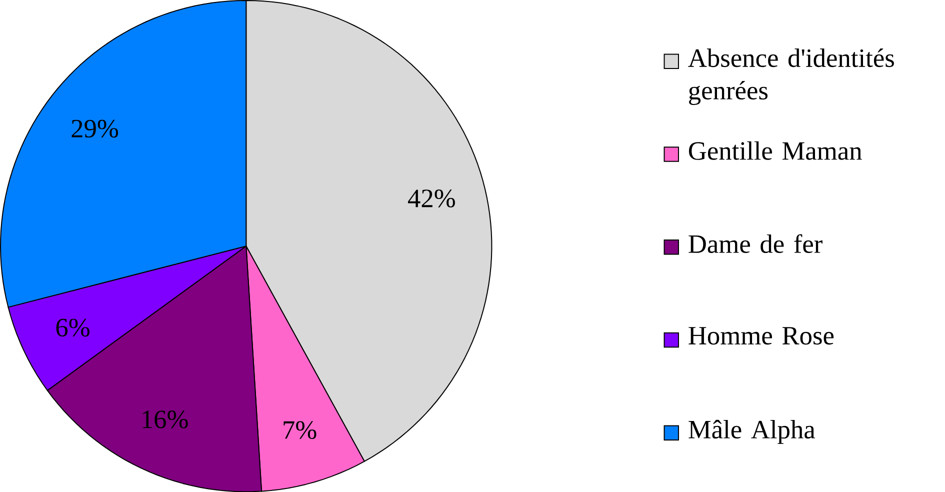 This screenshot has height=492, width=945. What do you see at coordinates (95, 129) in the screenshot?
I see `data-label: 29%` at bounding box center [95, 129].